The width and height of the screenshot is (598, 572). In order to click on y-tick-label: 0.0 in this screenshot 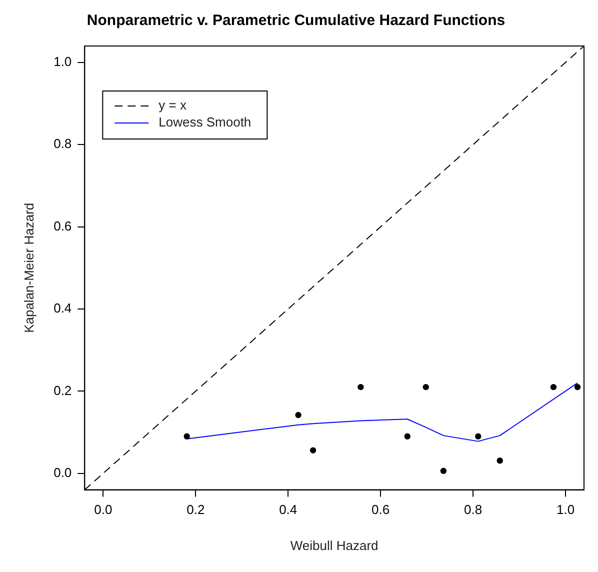, I will do `click(63, 472)`.